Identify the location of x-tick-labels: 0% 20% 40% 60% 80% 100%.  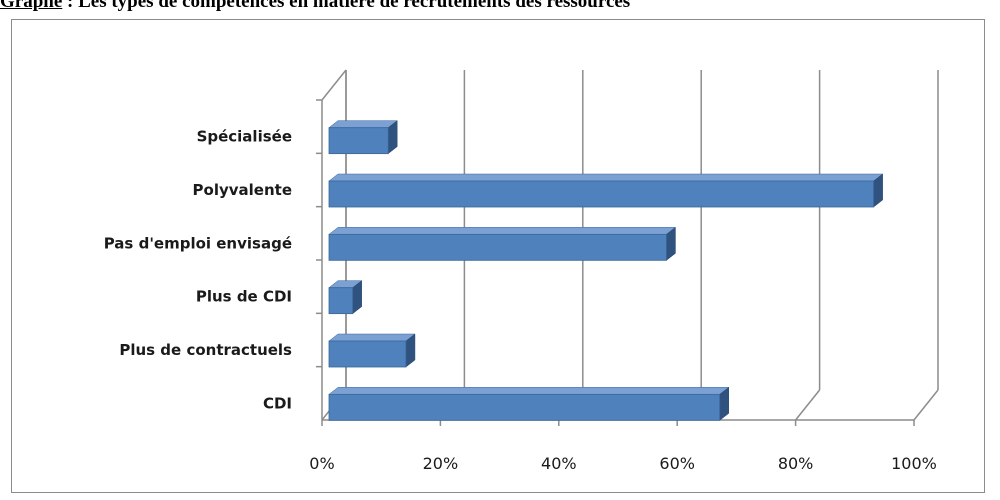
(623, 463).